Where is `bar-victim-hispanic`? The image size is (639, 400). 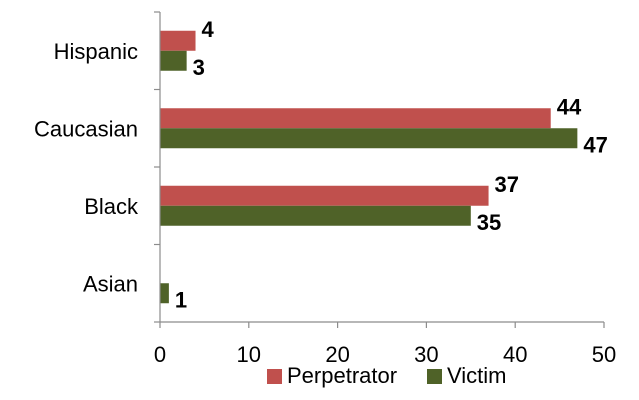
bar-victim-hispanic is located at coordinates (173, 60).